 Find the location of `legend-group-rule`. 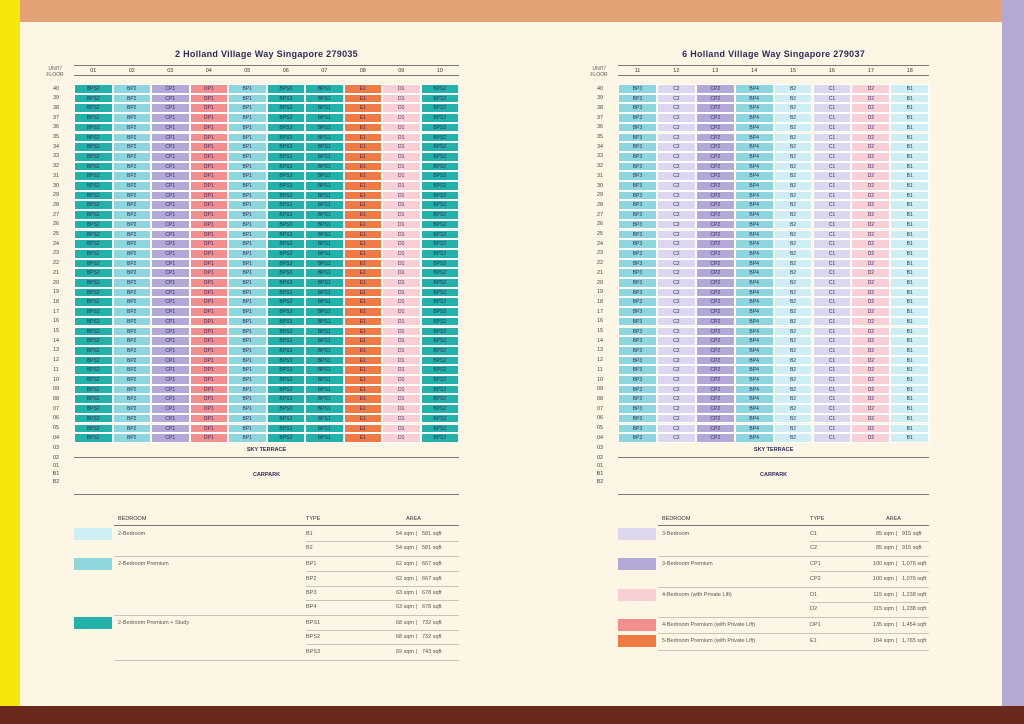

legend-group-rule is located at coordinates (794, 650).